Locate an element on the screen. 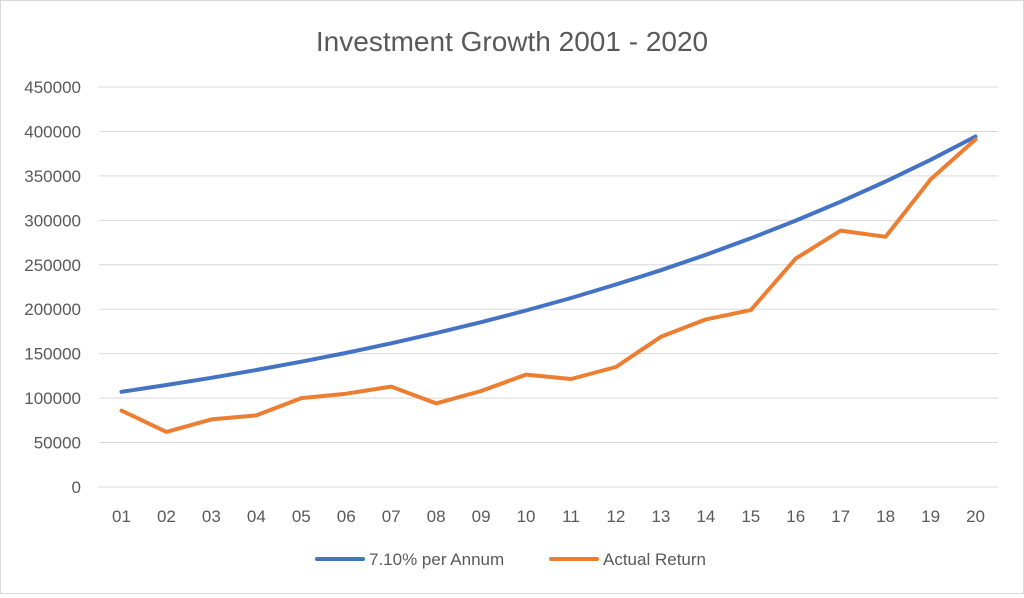 This screenshot has height=598, width=1024. x-tick-label: 18 is located at coordinates (885, 516).